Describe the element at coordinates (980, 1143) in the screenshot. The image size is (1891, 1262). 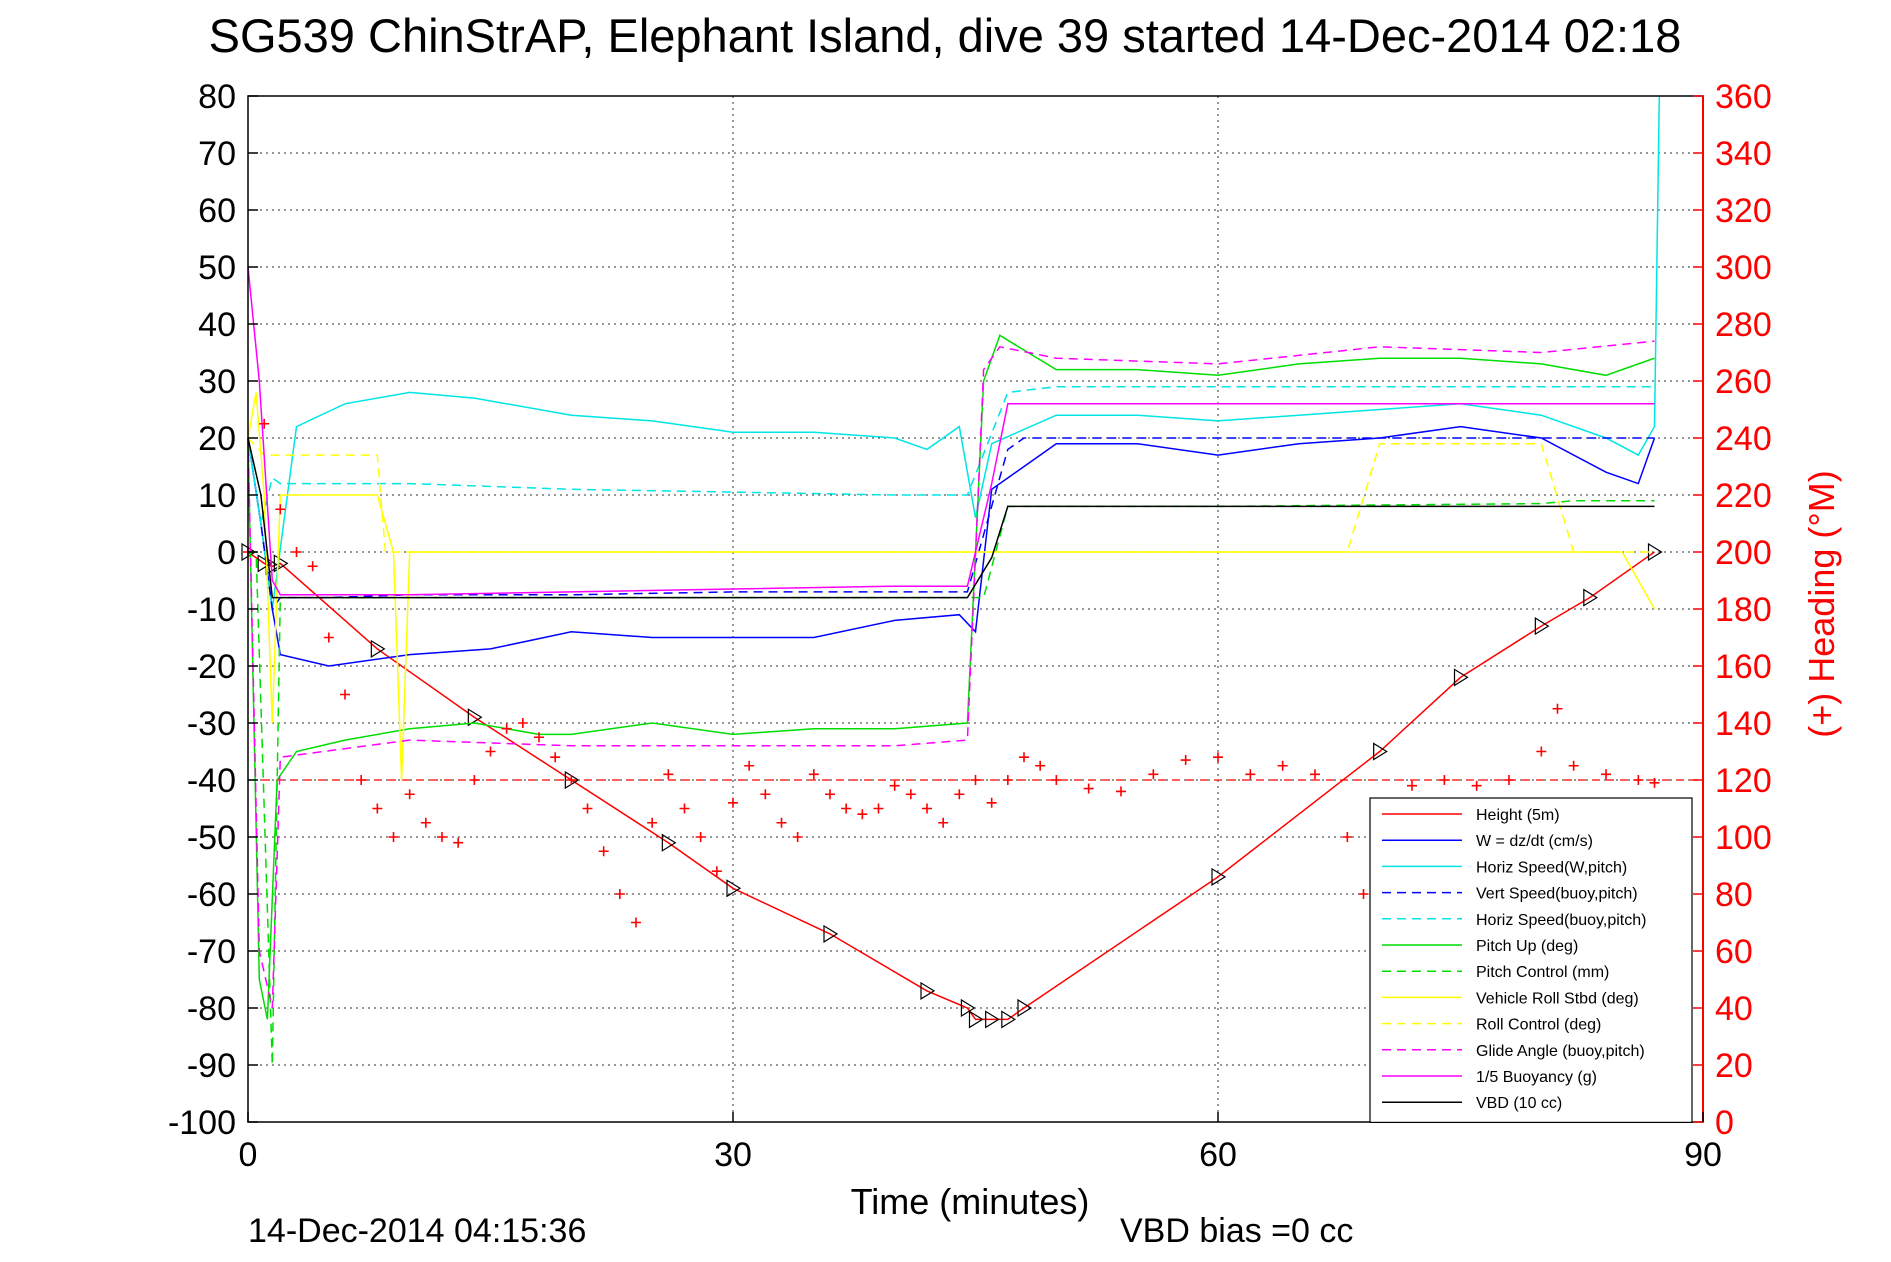
I see `x-axis: 0 30 60 90` at that location.